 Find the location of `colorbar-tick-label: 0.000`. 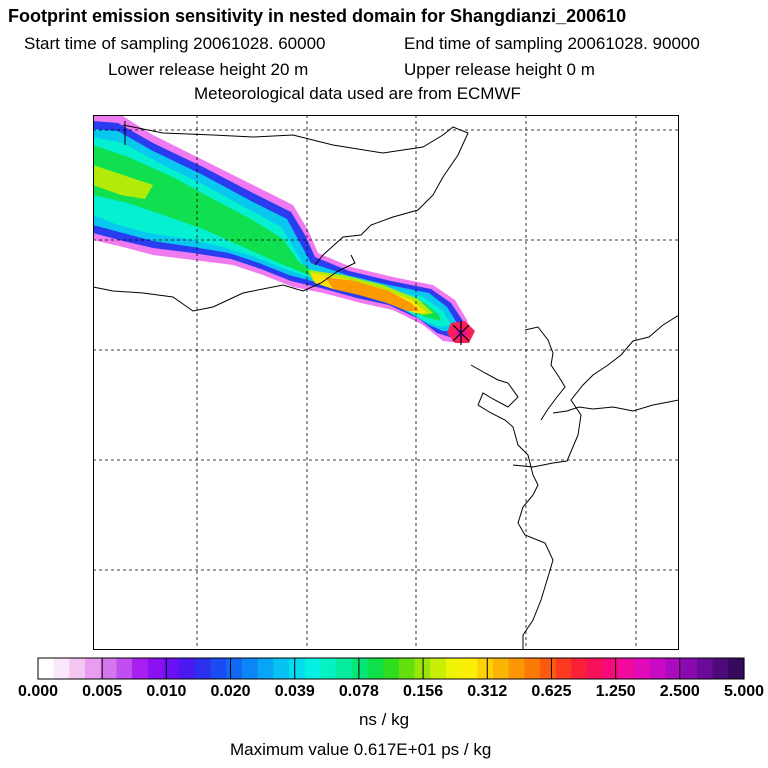

colorbar-tick-label: 0.000 is located at coordinates (38, 691).